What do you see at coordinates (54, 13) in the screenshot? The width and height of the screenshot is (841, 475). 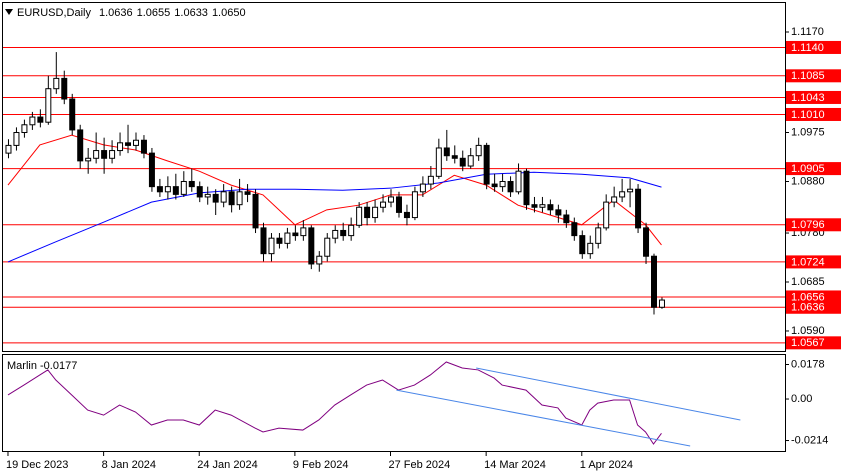 I see `symbol: EURUSD,Daily` at bounding box center [54, 13].